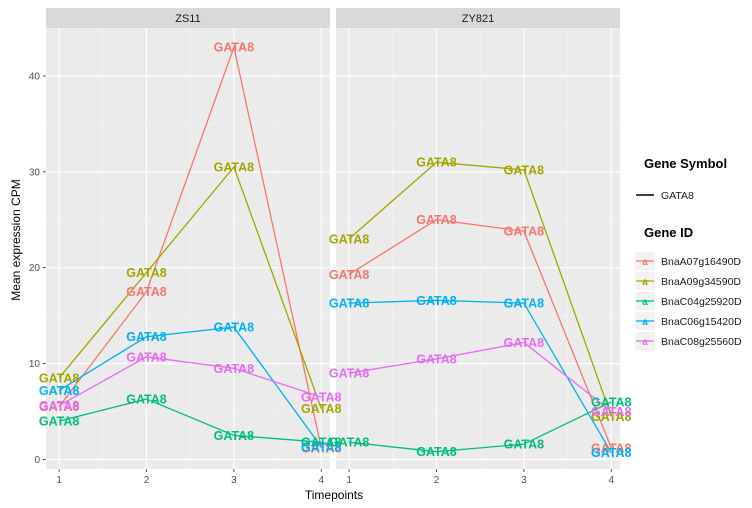 This screenshot has width=752, height=508. I want to click on y-tick-label: 0, so click(37, 460).